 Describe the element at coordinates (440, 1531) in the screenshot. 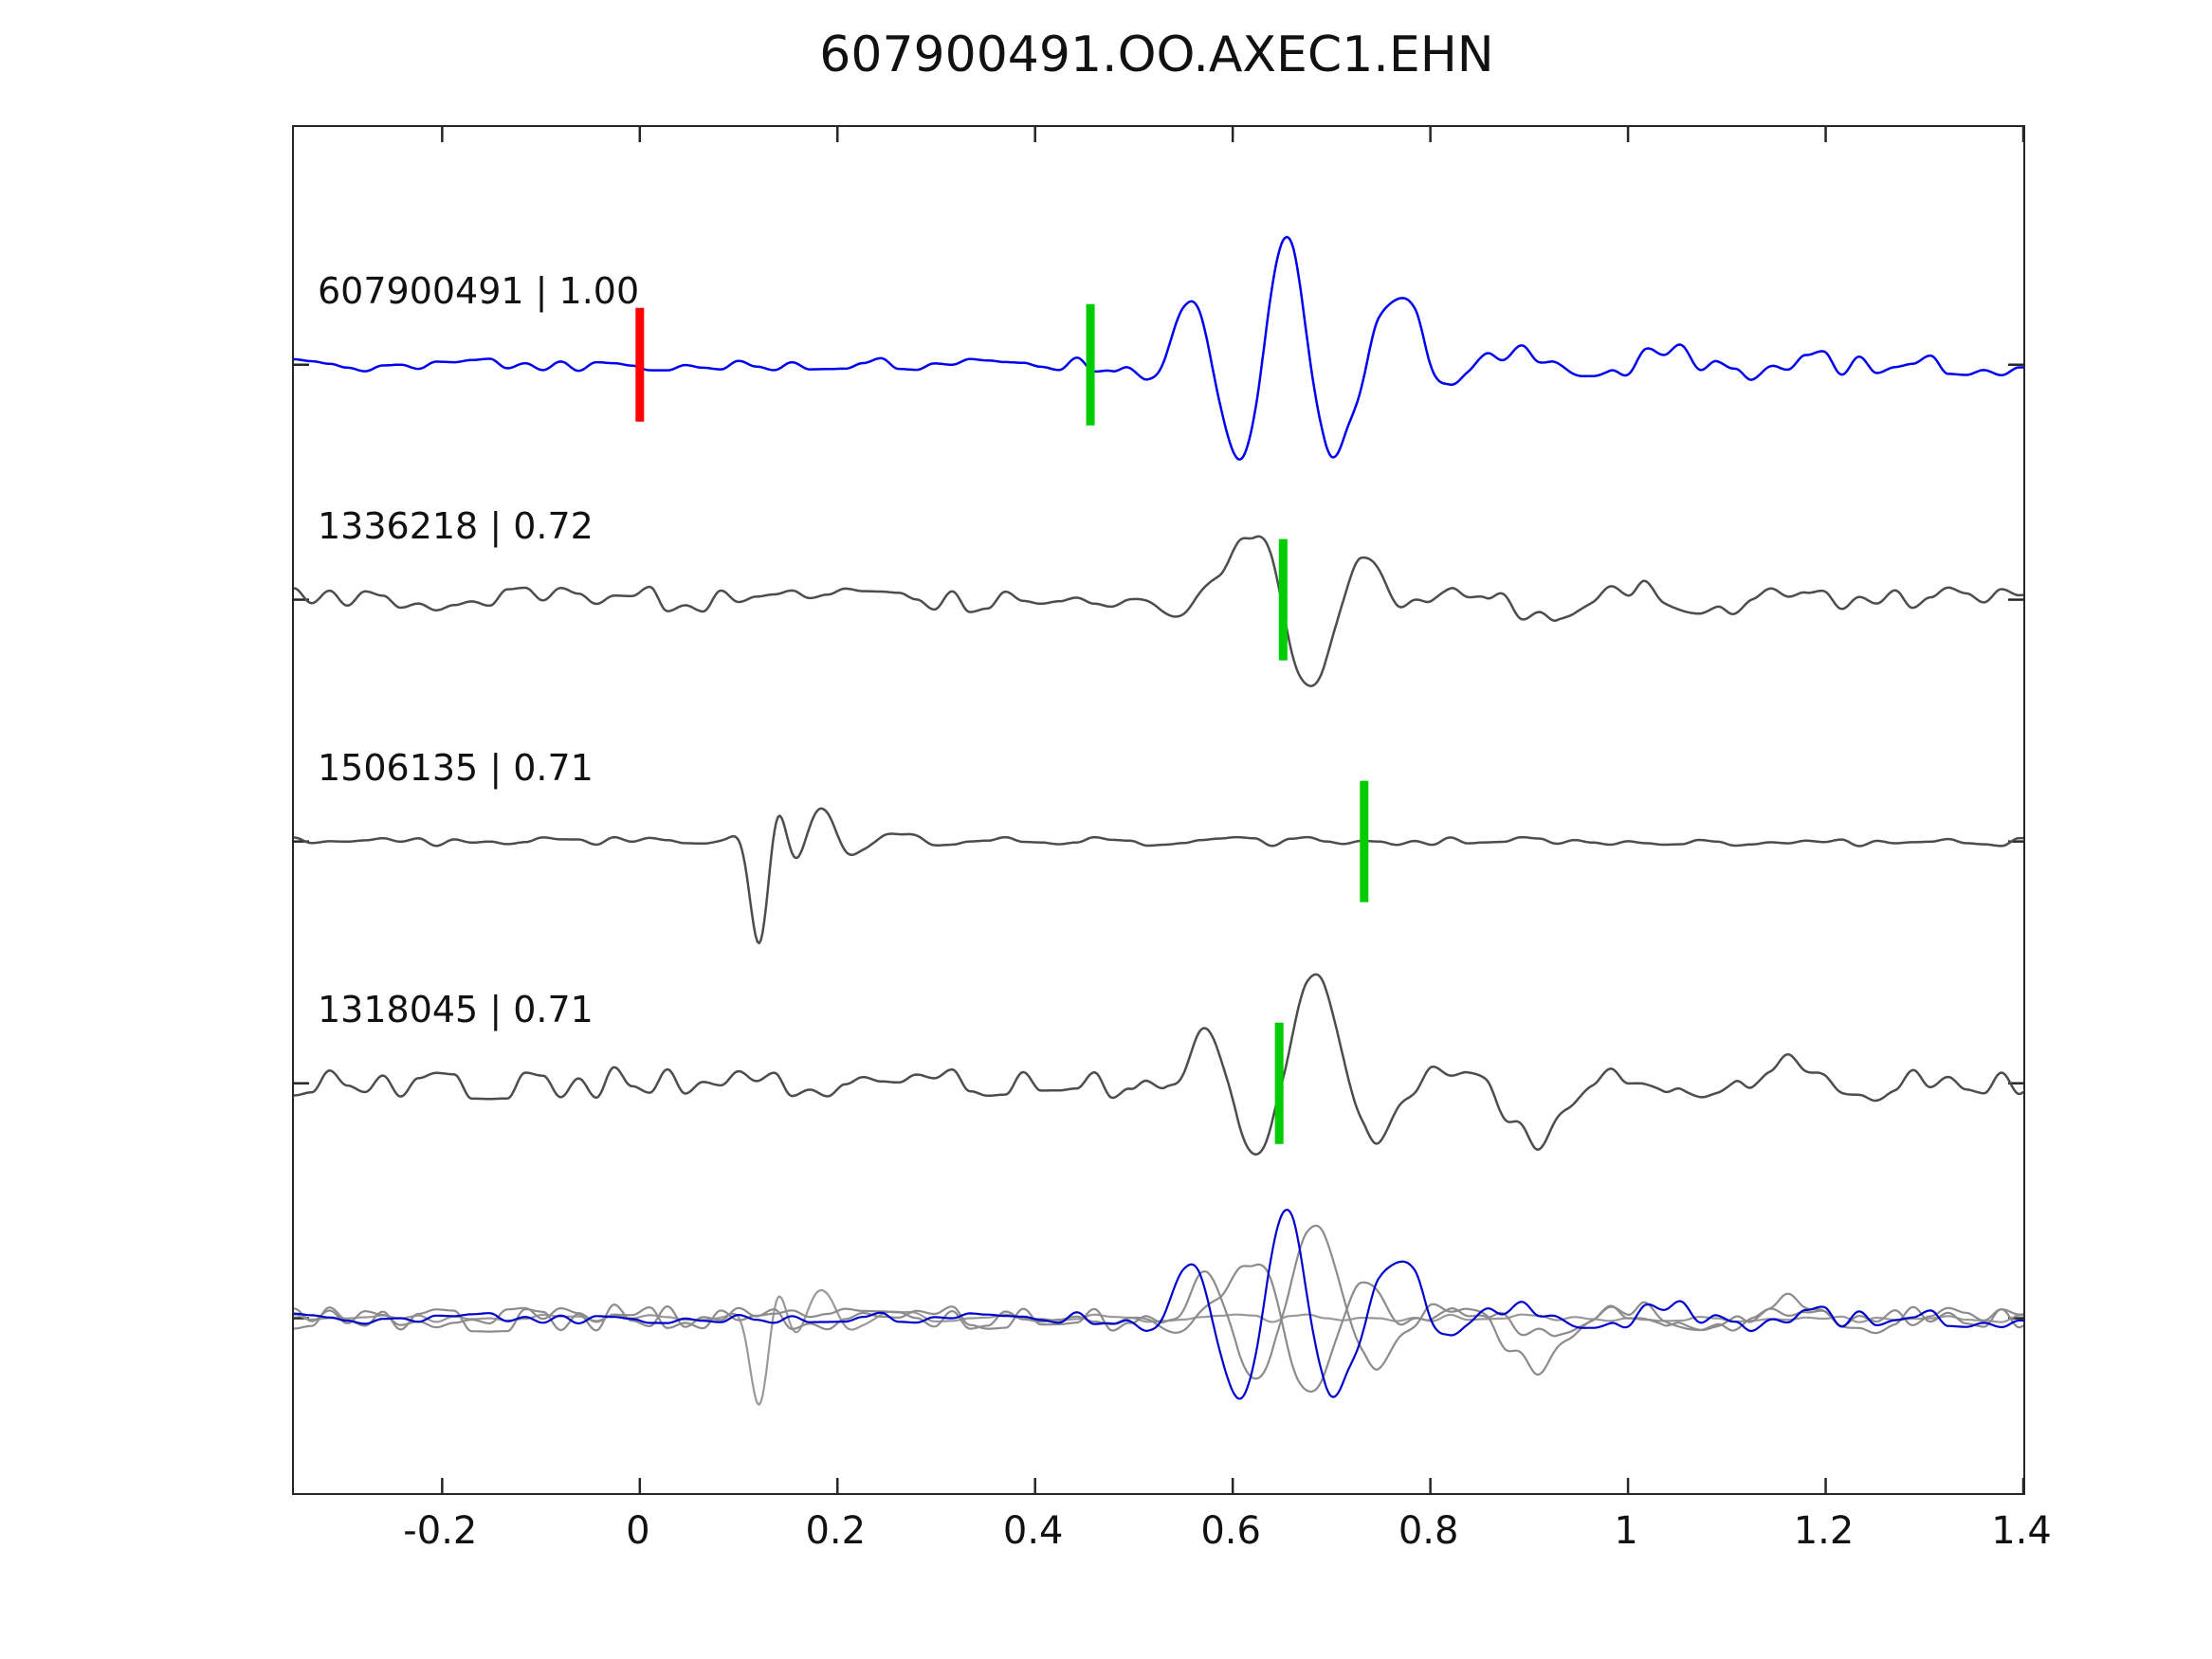

I see `x-tick-label--0.2: -0.2` at that location.